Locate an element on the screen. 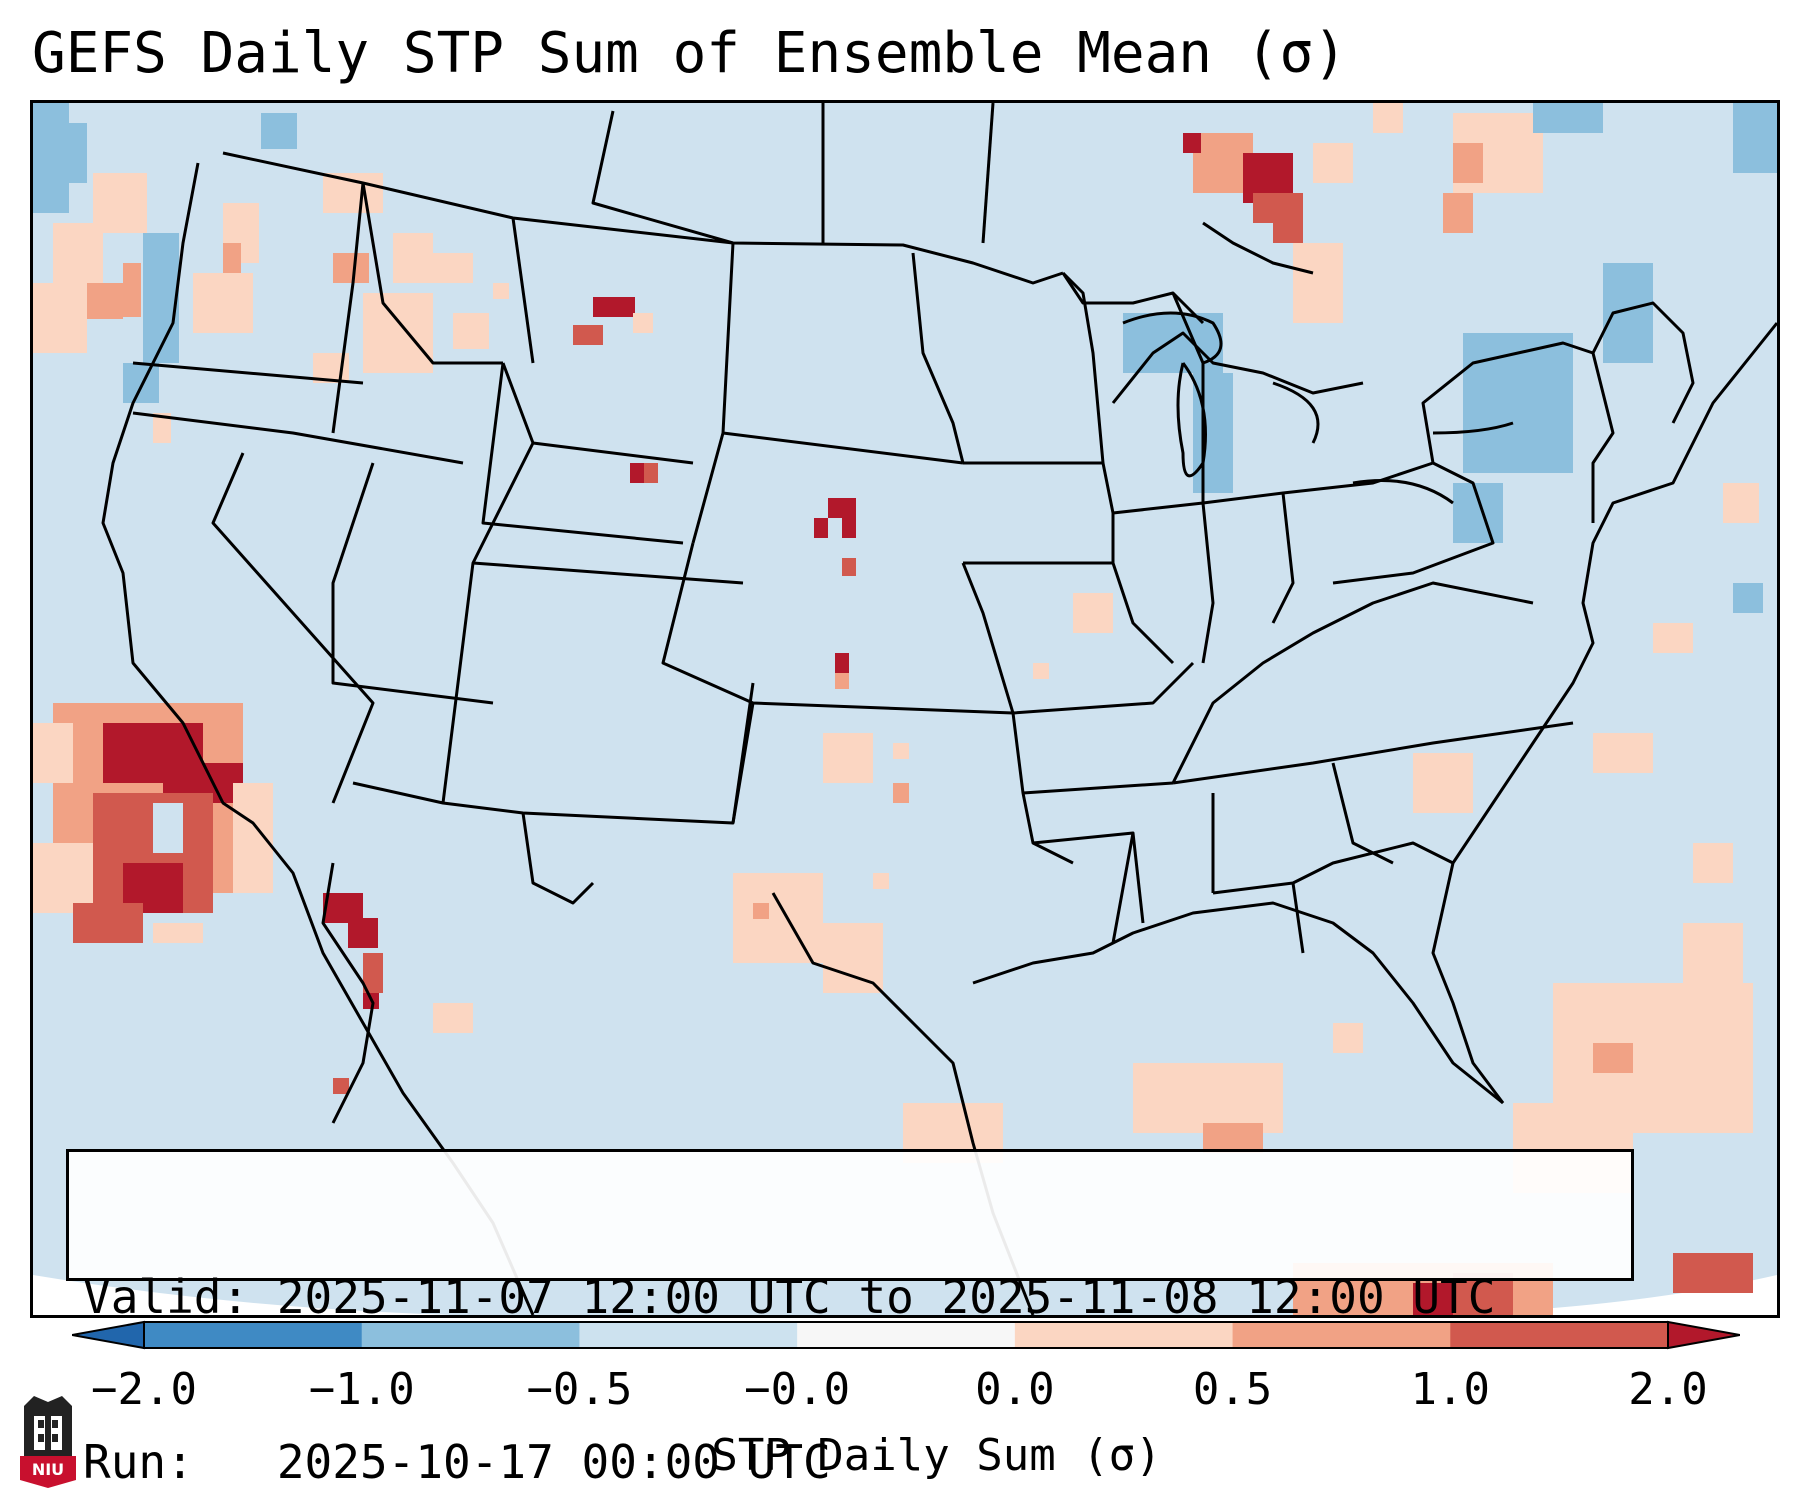 This screenshot has width=1803, height=1506. niu-logo-text: NIU is located at coordinates (48, 1469).